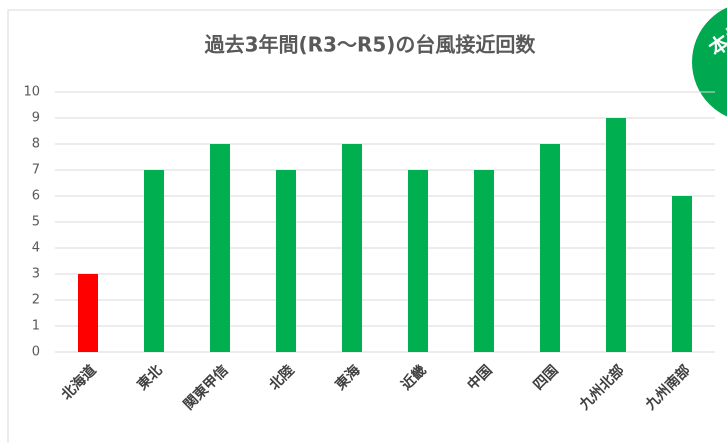 This screenshot has width=727, height=443. What do you see at coordinates (371, 45) in the screenshot?
I see `chart-title: 過去3年間(R3～R5)の台風接近回数` at bounding box center [371, 45].